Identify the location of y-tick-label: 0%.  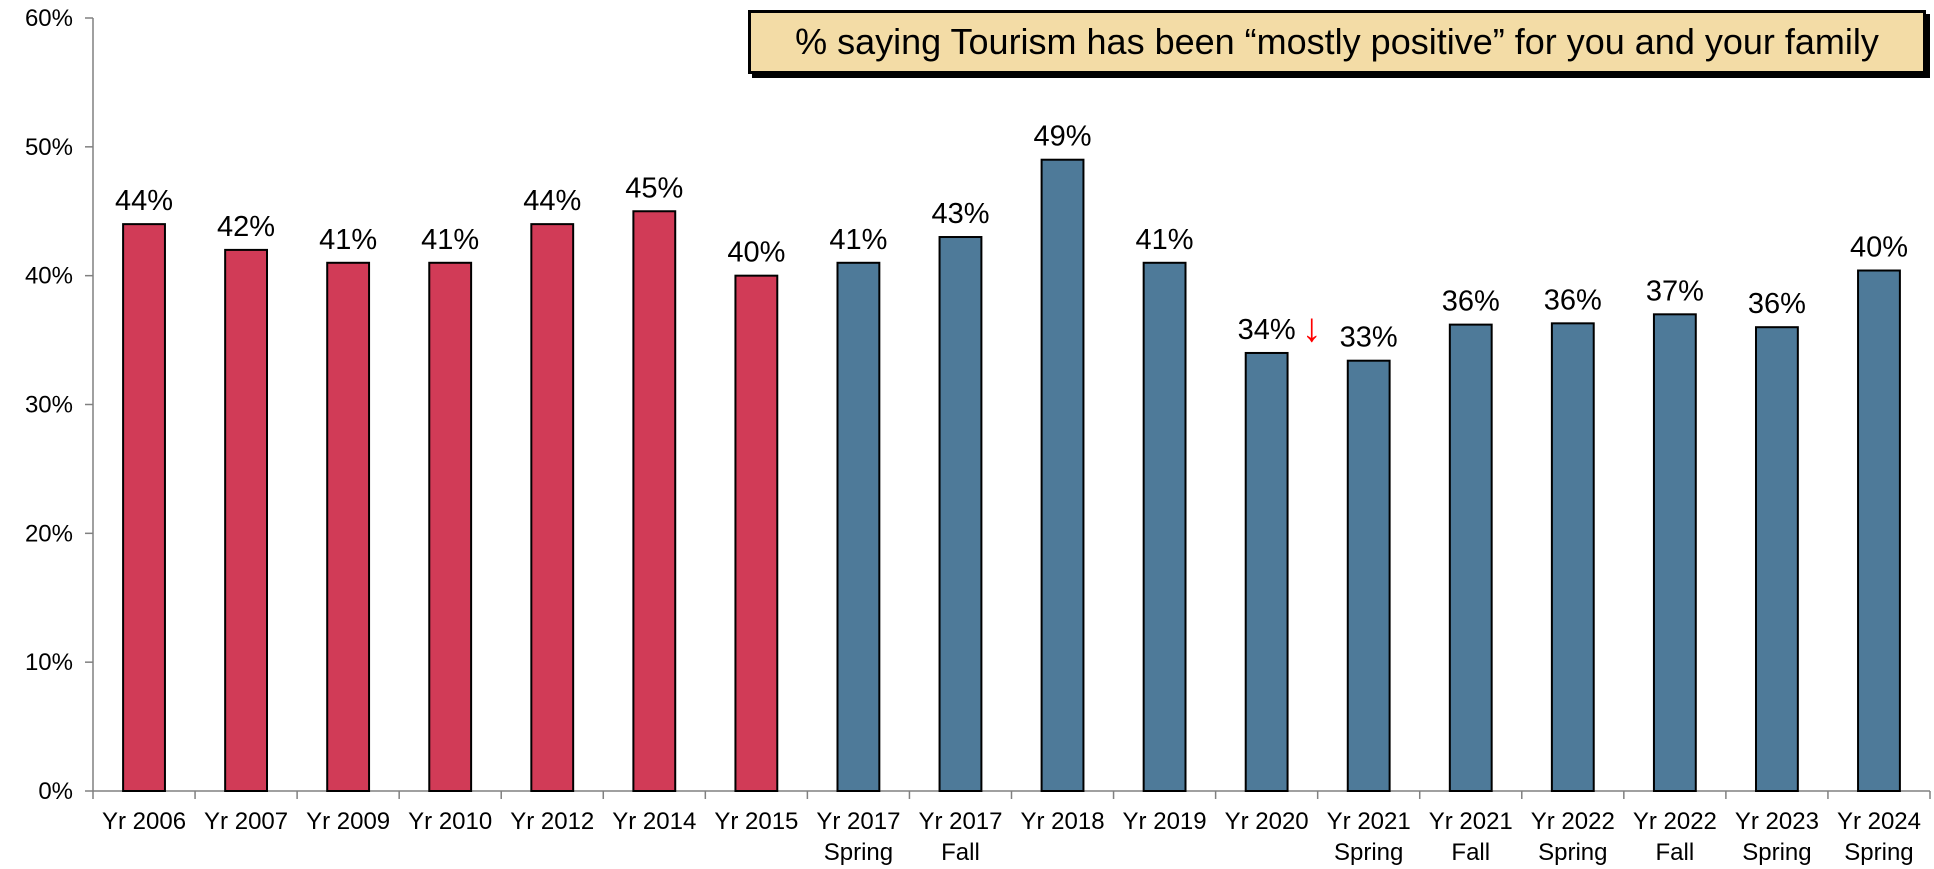
(55, 791).